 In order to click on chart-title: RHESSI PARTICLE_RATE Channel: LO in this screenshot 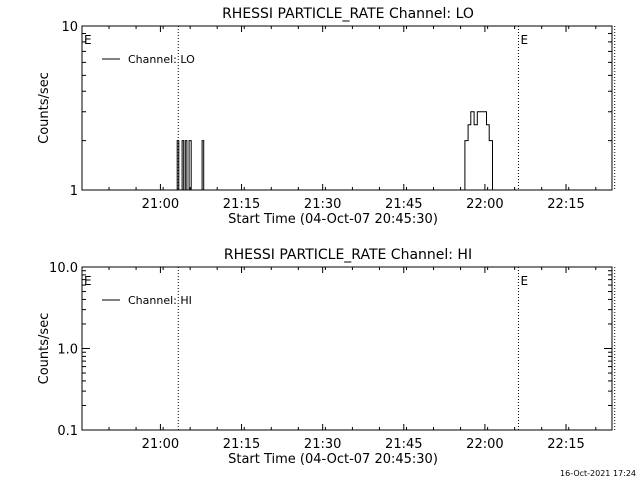, I will do `click(348, 14)`.